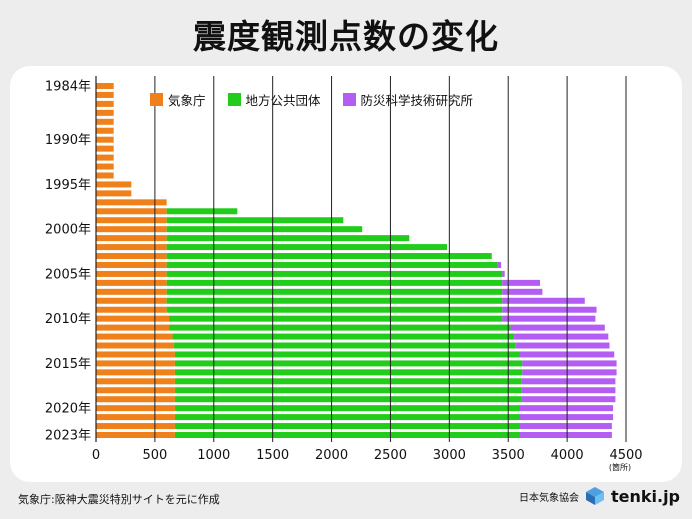 This screenshot has height=519, width=692. I want to click on credit: 日本気象協会 tenki.jp, so click(599, 496).